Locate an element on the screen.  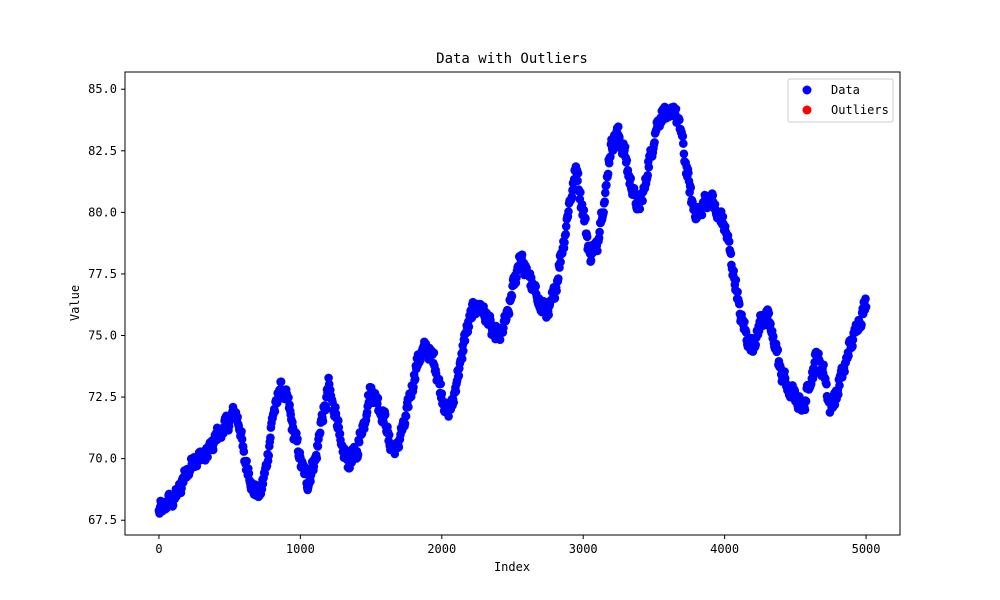
legend-label-outliers: Outliers is located at coordinates (860, 110).